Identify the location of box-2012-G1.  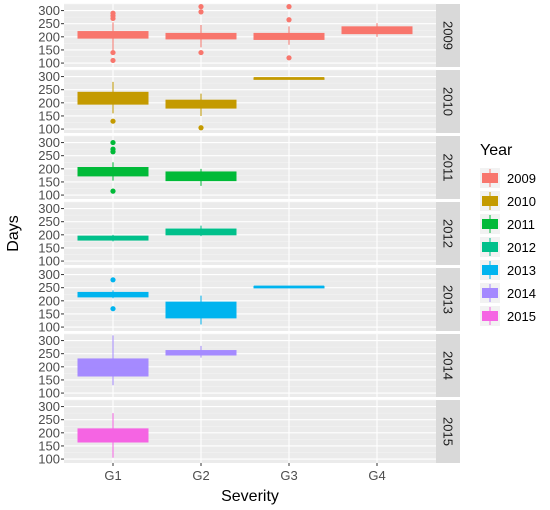
(113, 238).